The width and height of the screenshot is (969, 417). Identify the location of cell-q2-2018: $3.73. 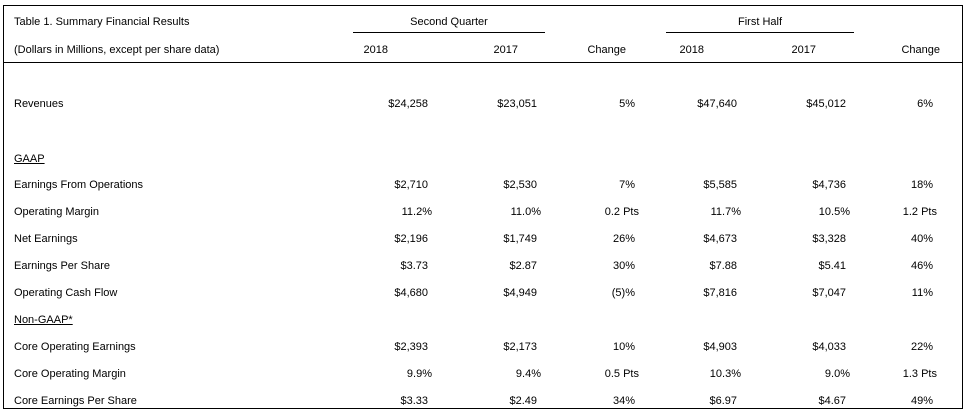
(414, 266).